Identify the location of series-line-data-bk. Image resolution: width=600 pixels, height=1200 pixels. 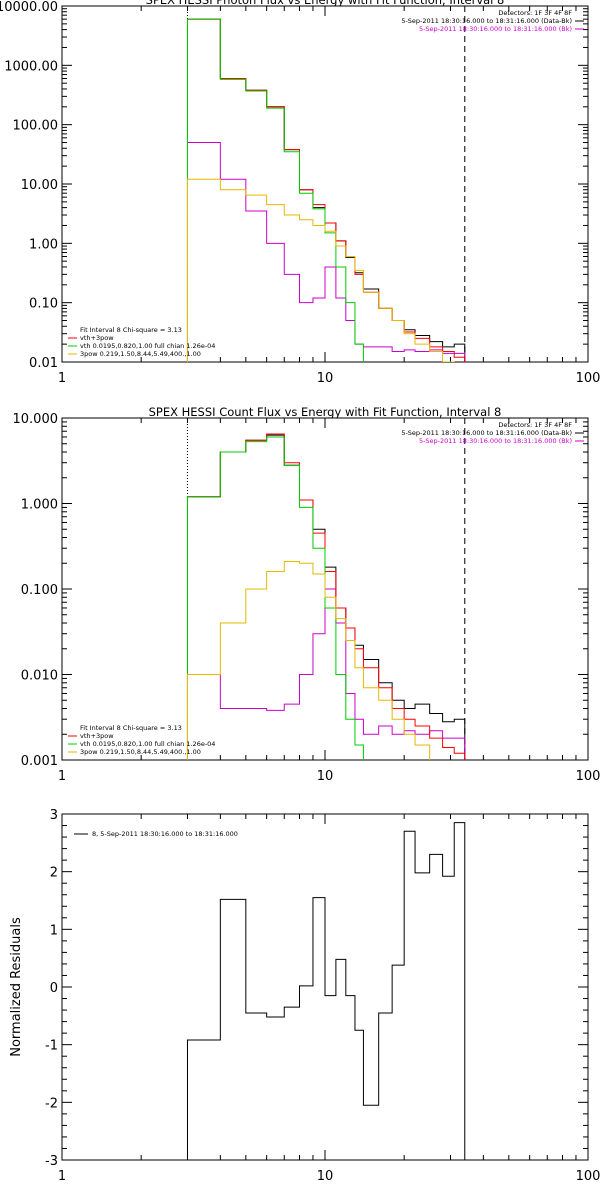
(326, 190).